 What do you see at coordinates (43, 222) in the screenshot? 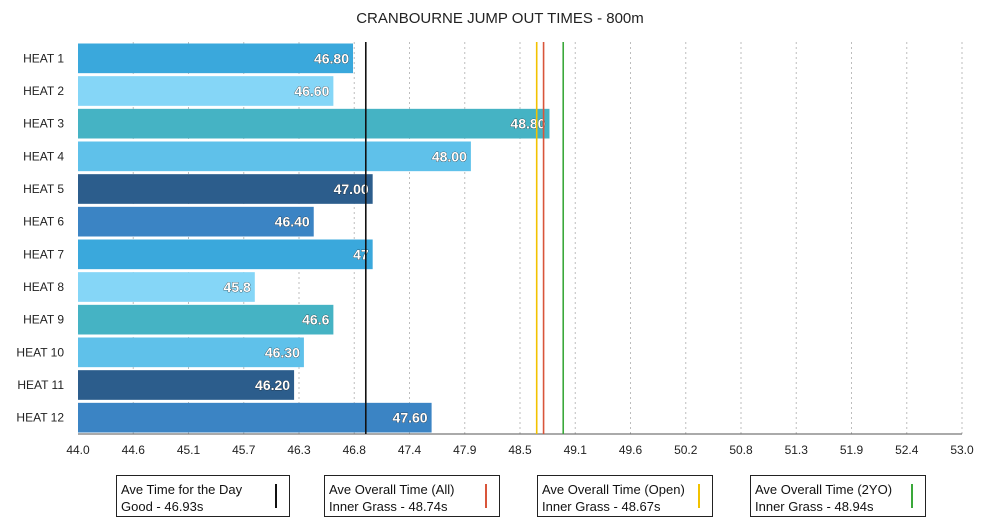
I see `category-label: HEAT 6` at bounding box center [43, 222].